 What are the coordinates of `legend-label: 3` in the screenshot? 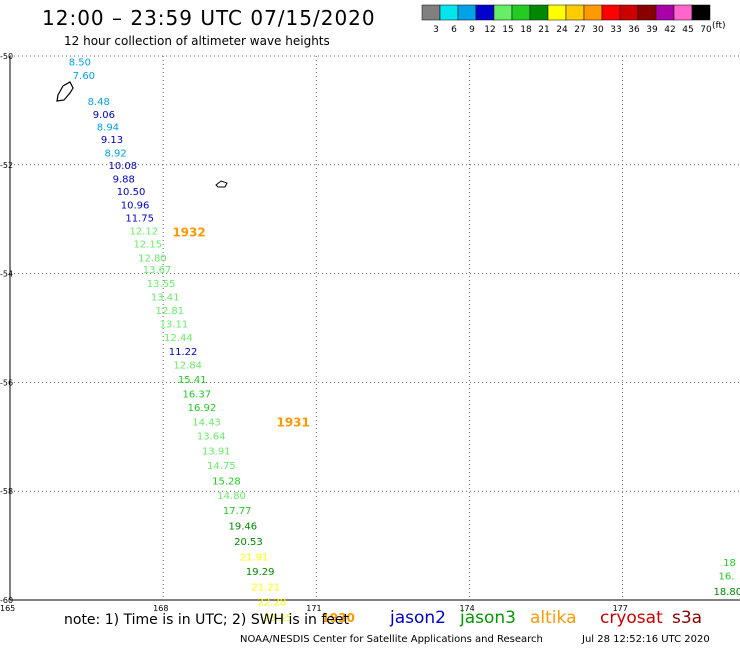 It's located at (436, 30).